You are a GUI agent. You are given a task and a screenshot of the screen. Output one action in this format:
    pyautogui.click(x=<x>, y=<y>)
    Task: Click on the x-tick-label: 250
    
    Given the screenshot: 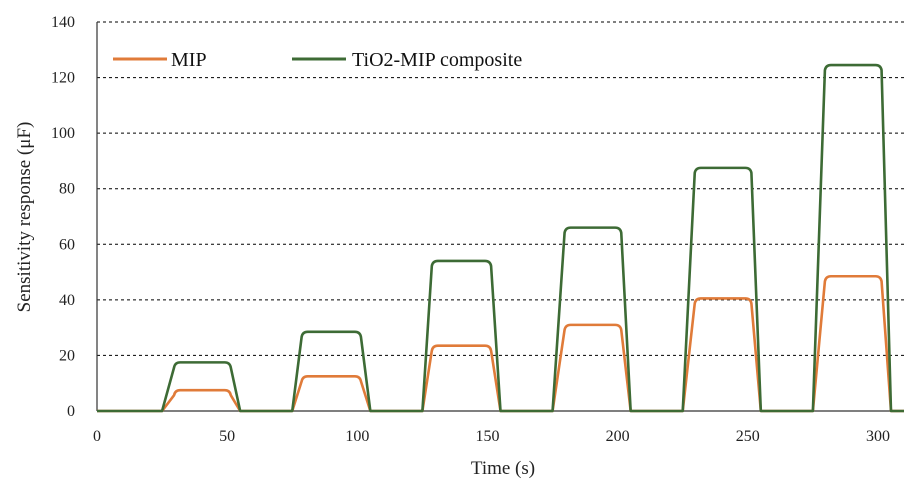 What is the action you would take?
    pyautogui.click(x=748, y=436)
    